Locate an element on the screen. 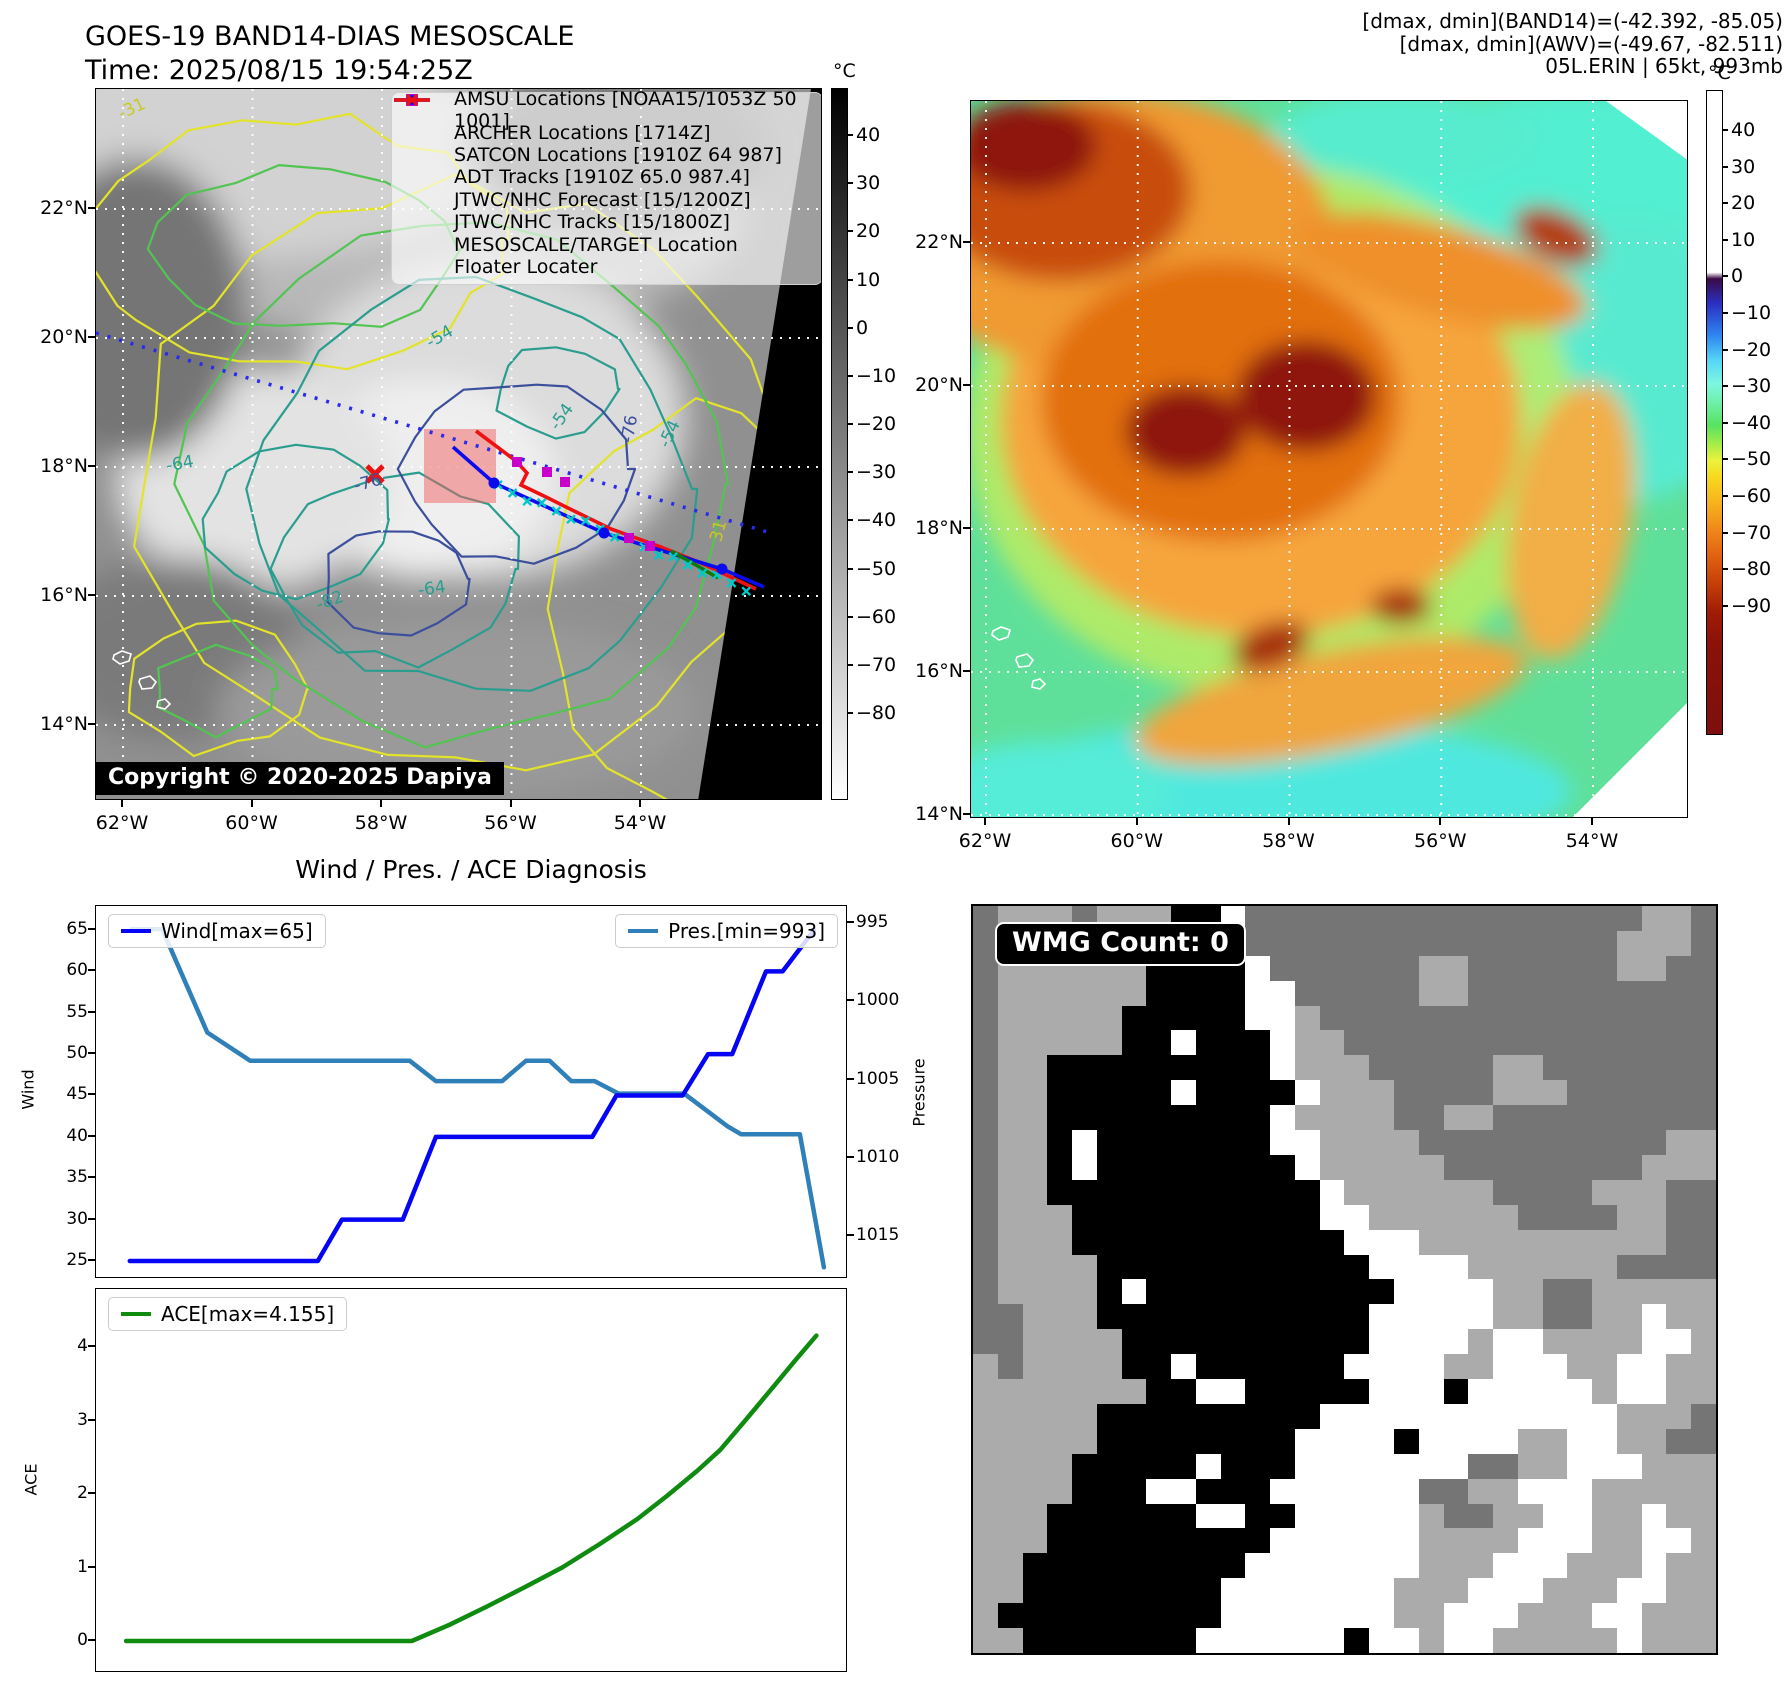 This screenshot has width=1788, height=1690. amsu-archer-markers is located at coordinates (583, 504).